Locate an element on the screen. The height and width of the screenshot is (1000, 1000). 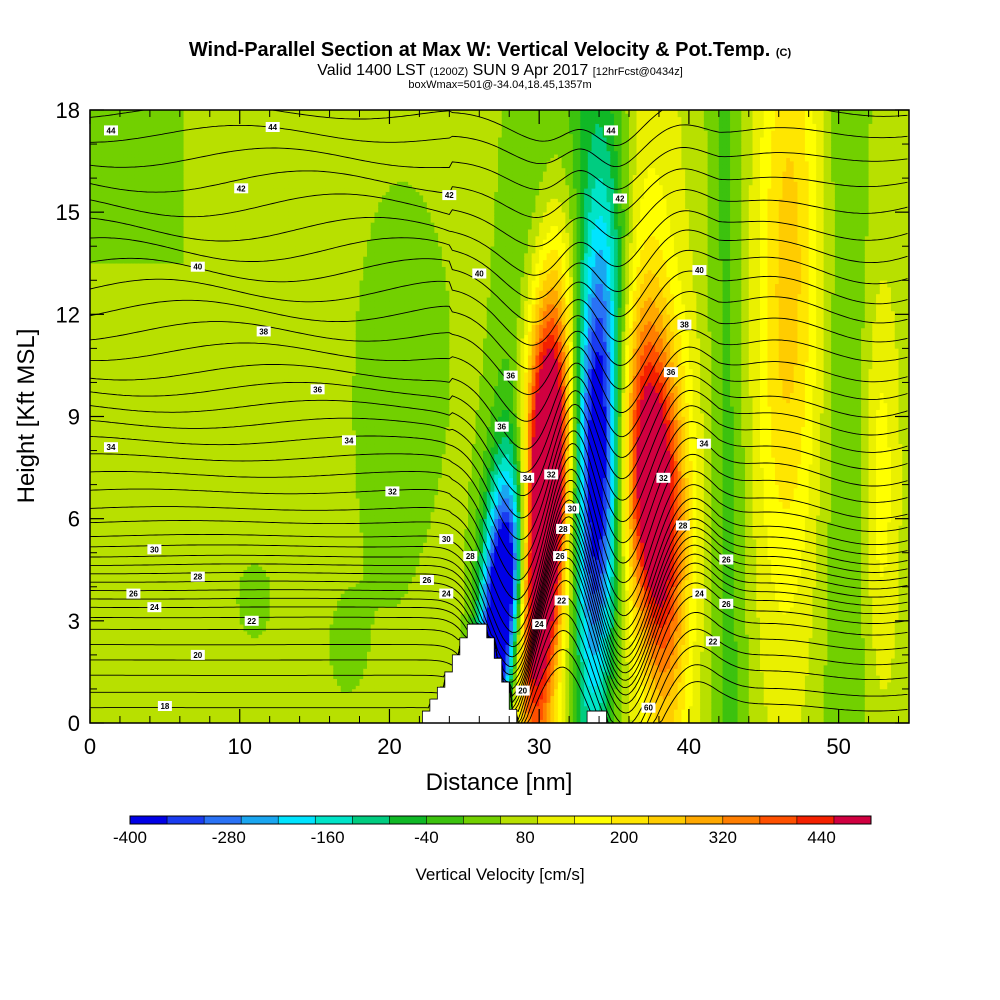
x-tick-label: 20 is located at coordinates (389, 746).